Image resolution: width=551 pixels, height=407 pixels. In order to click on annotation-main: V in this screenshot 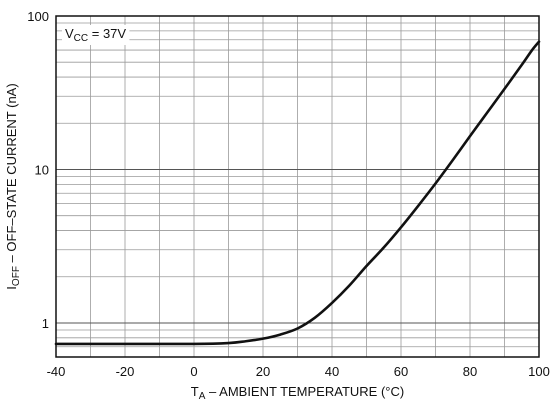, I will do `click(69, 33)`.